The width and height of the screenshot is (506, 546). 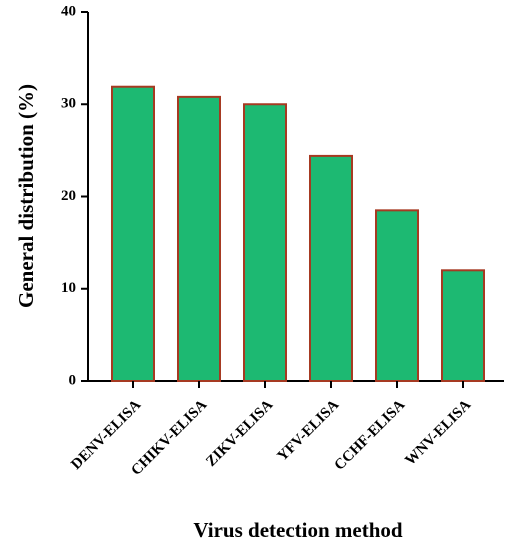 What do you see at coordinates (298, 530) in the screenshot?
I see `x-axis-title: Virus detection method` at bounding box center [298, 530].